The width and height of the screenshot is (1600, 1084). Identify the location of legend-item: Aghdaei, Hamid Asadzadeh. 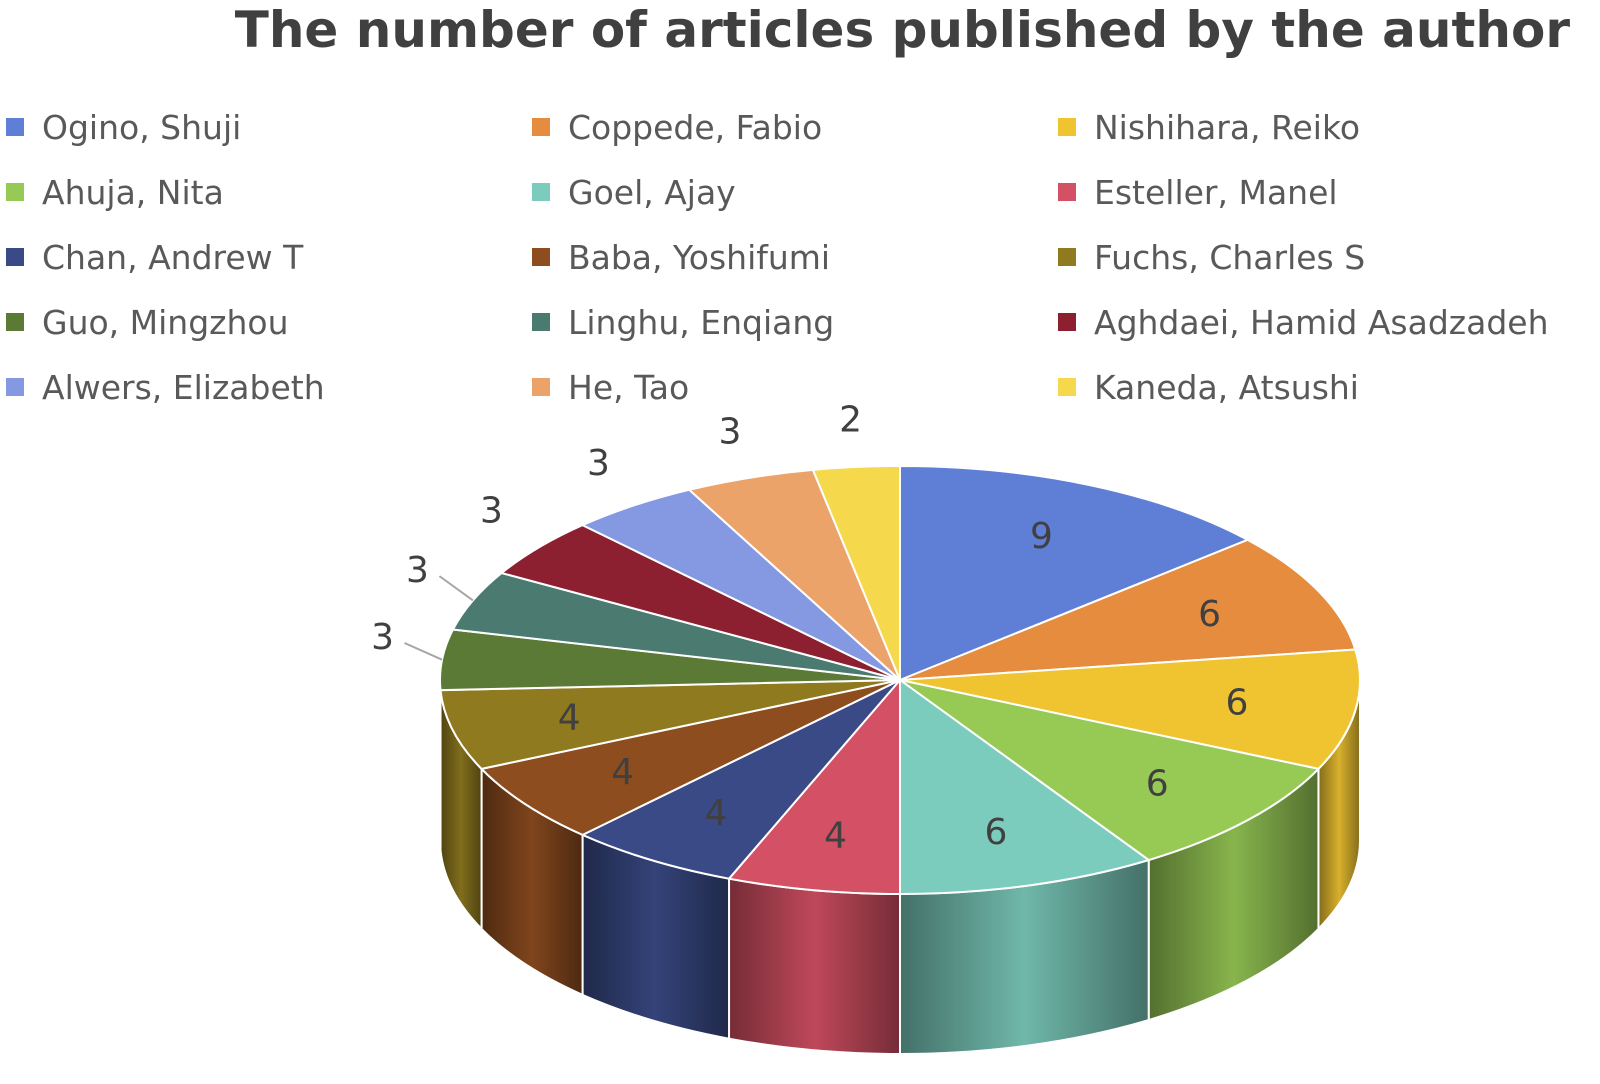
(1303, 322).